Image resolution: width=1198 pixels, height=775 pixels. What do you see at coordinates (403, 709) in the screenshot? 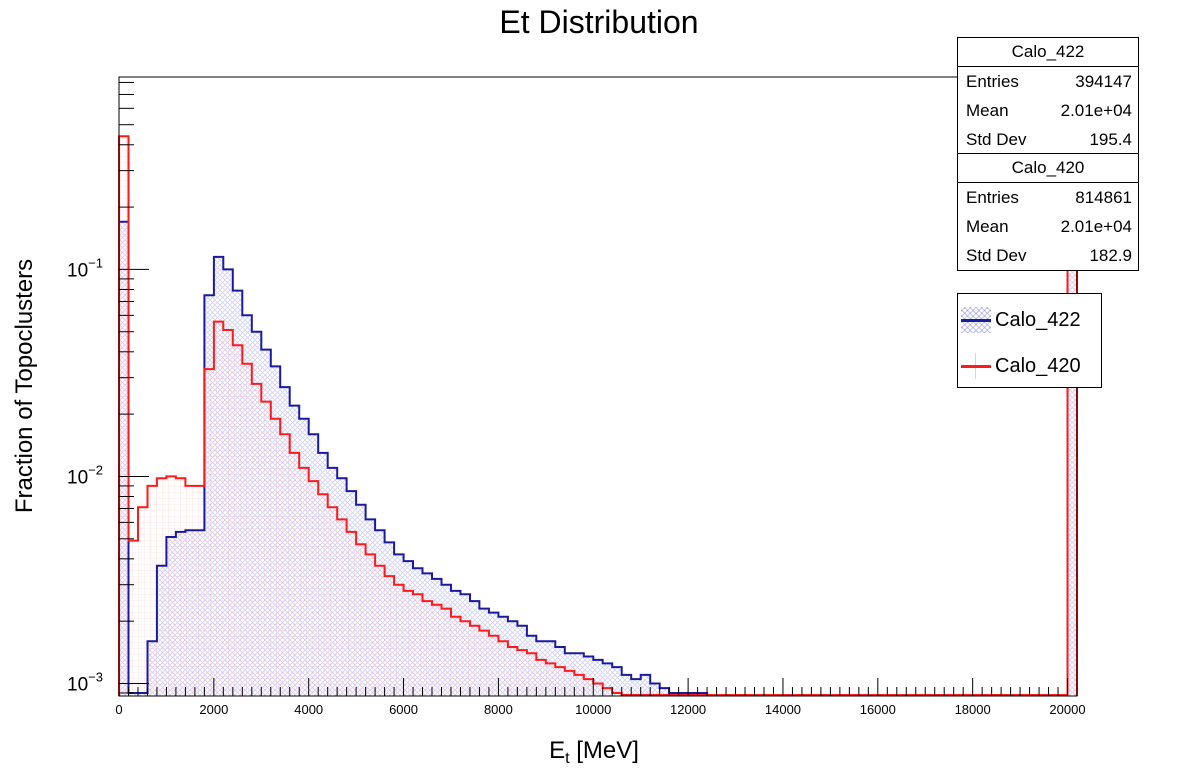
I see `x-tick-label: 6000` at bounding box center [403, 709].